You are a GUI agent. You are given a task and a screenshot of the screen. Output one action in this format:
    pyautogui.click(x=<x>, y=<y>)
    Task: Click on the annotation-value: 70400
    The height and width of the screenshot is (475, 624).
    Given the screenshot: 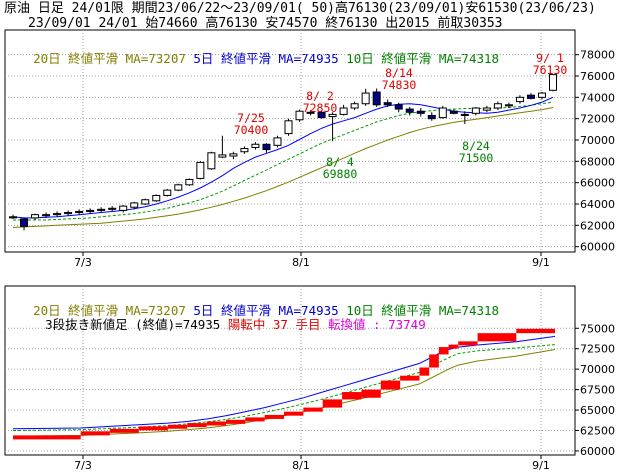 What is the action you would take?
    pyautogui.click(x=251, y=130)
    